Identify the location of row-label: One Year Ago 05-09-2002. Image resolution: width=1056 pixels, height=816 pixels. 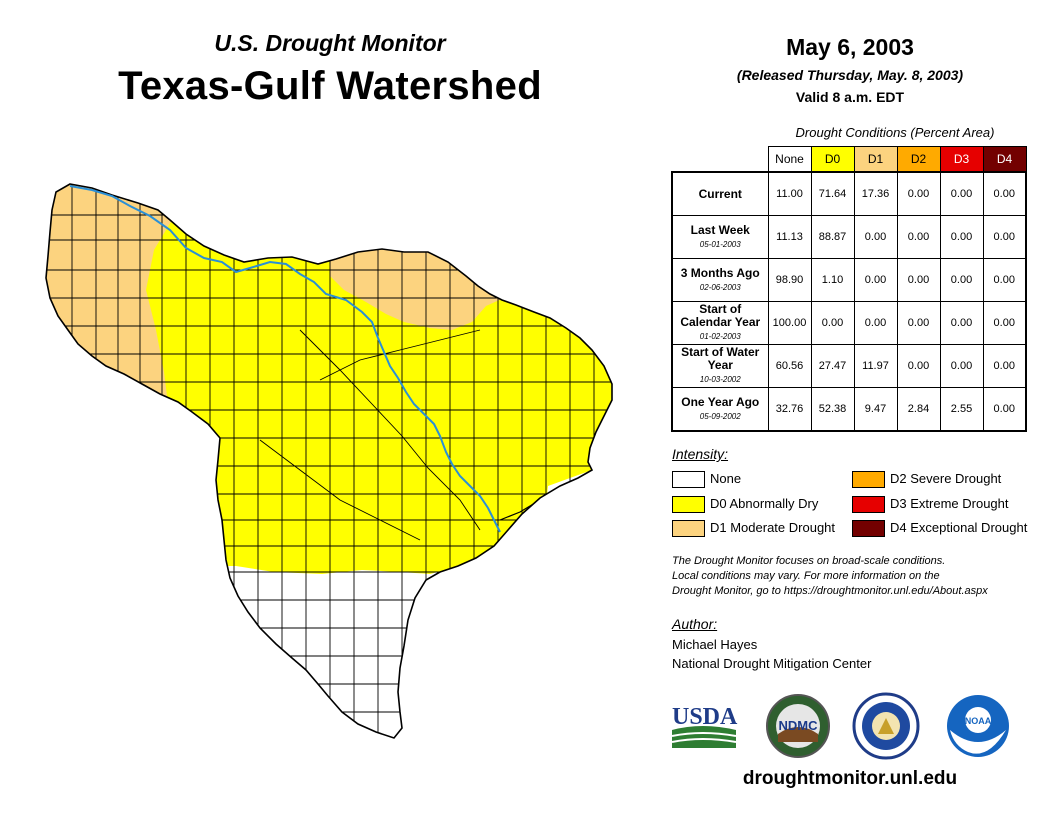
(720, 409).